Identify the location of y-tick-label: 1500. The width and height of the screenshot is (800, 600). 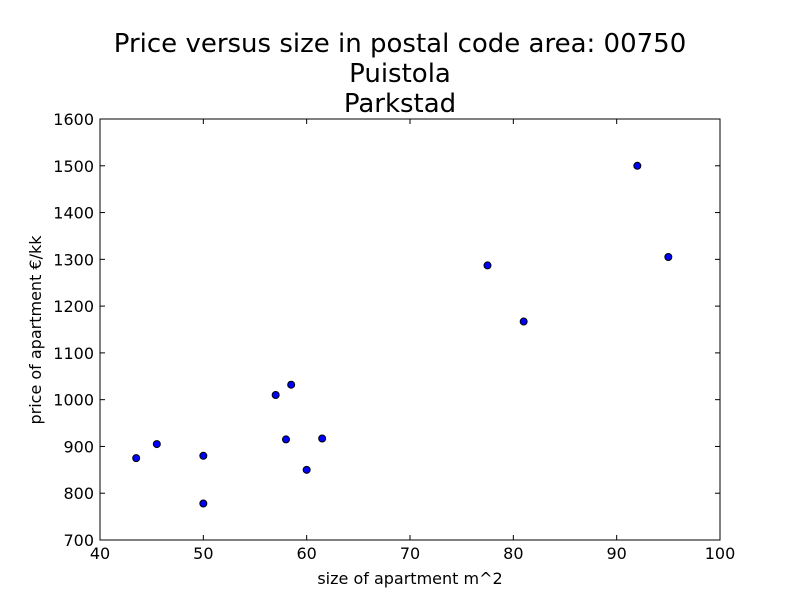
(73, 166).